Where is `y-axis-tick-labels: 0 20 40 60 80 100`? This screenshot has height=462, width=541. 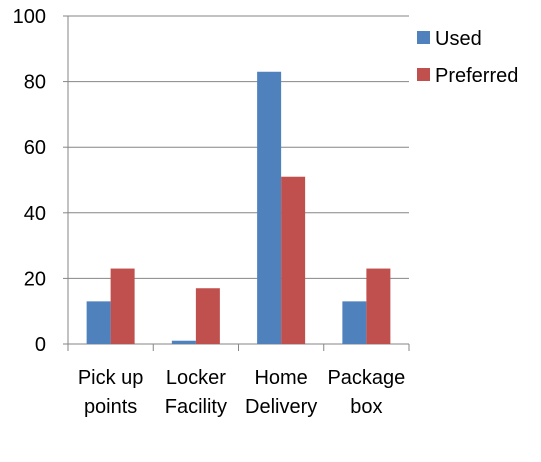
y-axis-tick-labels: 0 20 40 60 80 100 is located at coordinates (29, 181).